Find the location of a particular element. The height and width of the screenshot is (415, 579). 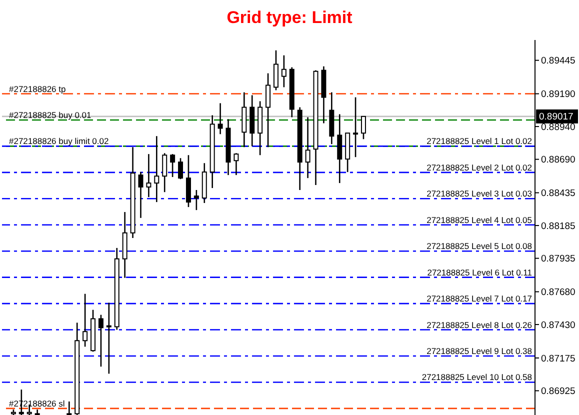

ref-line-label: 272188825 Level 9 Lot 0.38 is located at coordinates (479, 351).